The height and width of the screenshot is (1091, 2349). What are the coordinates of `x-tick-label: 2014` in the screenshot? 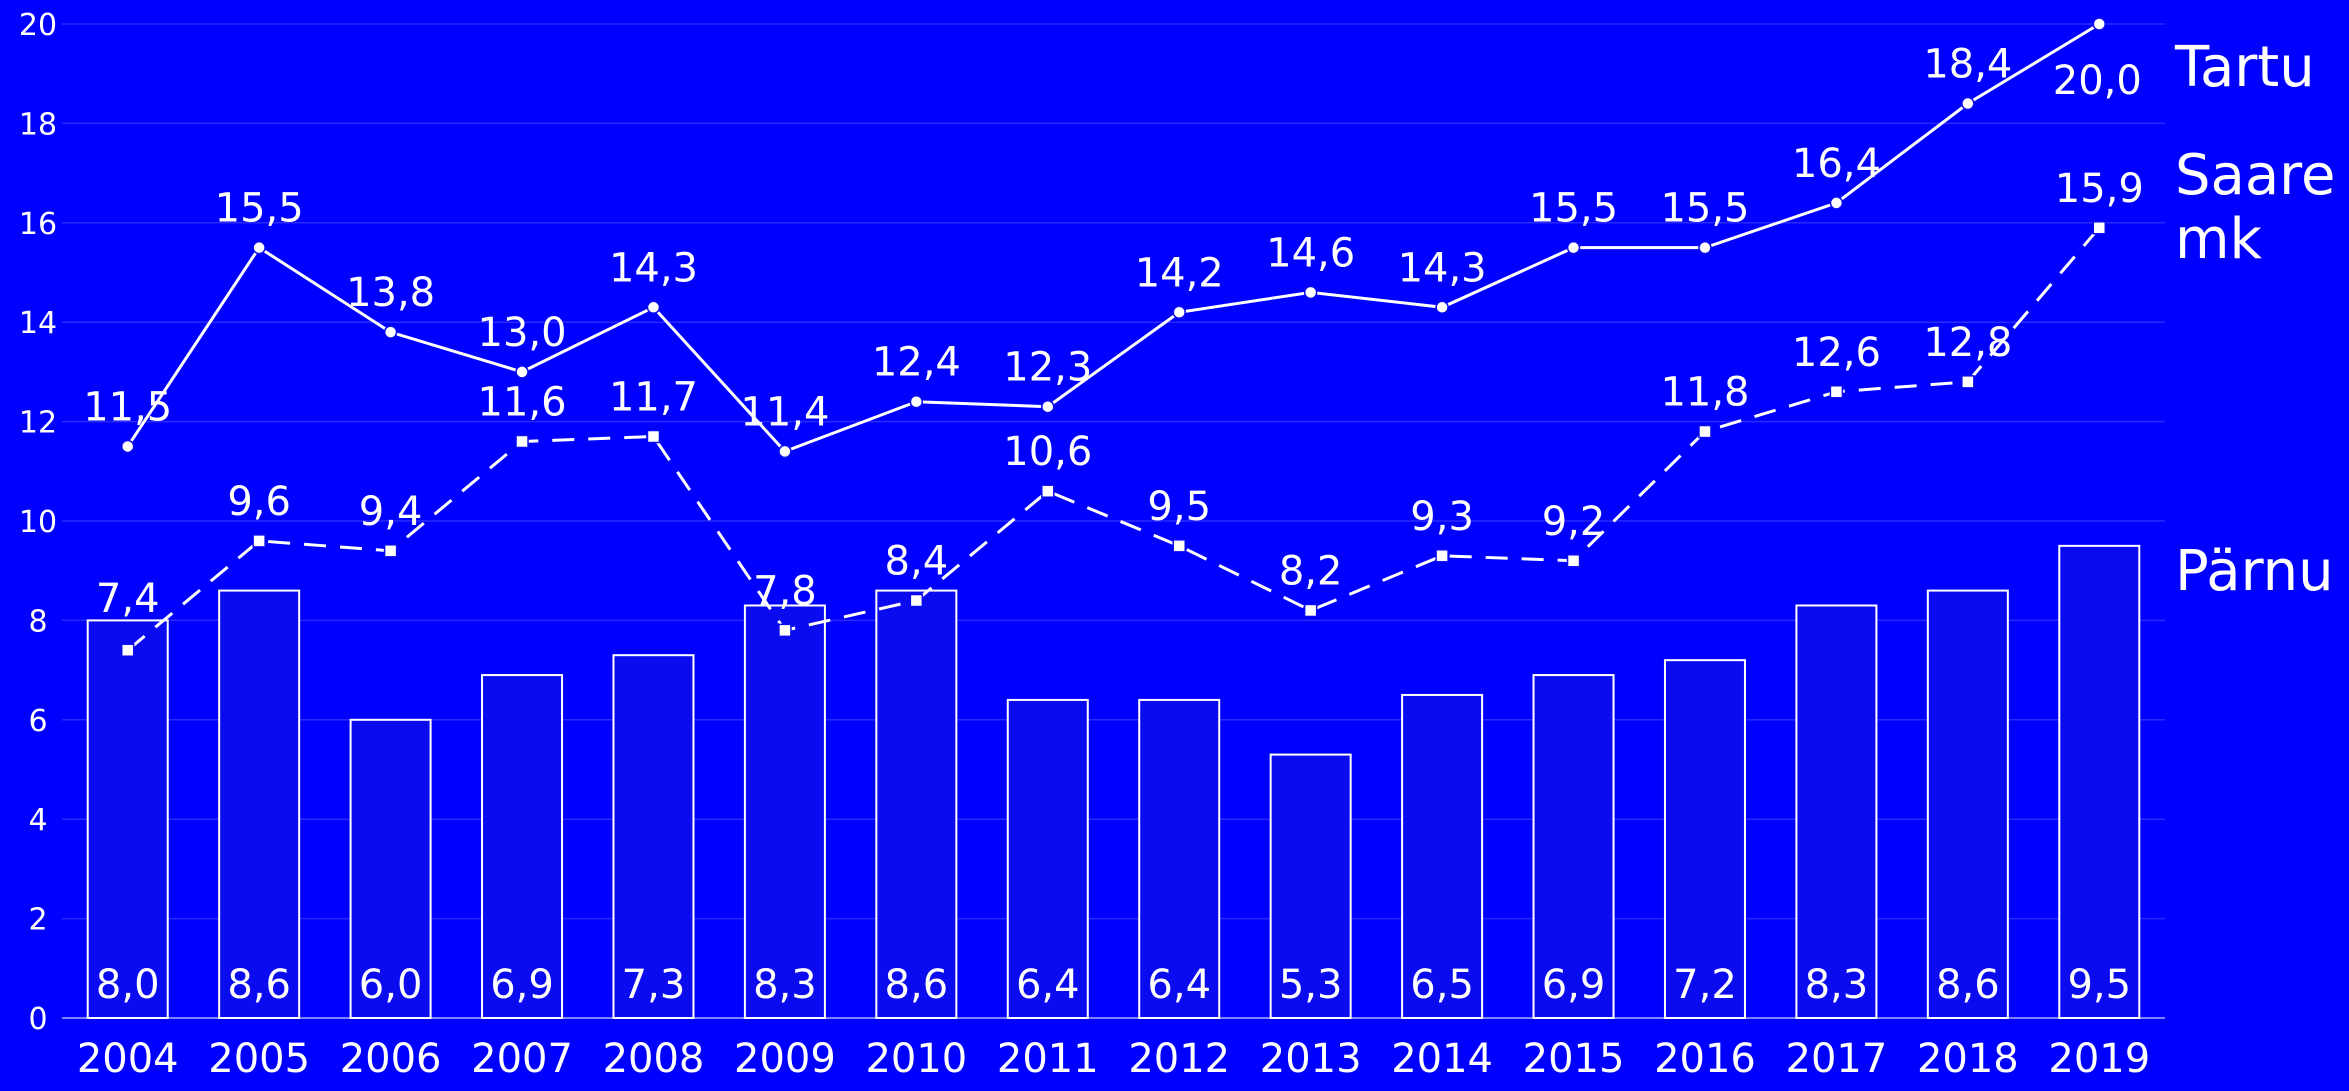 It's located at (1442, 1059).